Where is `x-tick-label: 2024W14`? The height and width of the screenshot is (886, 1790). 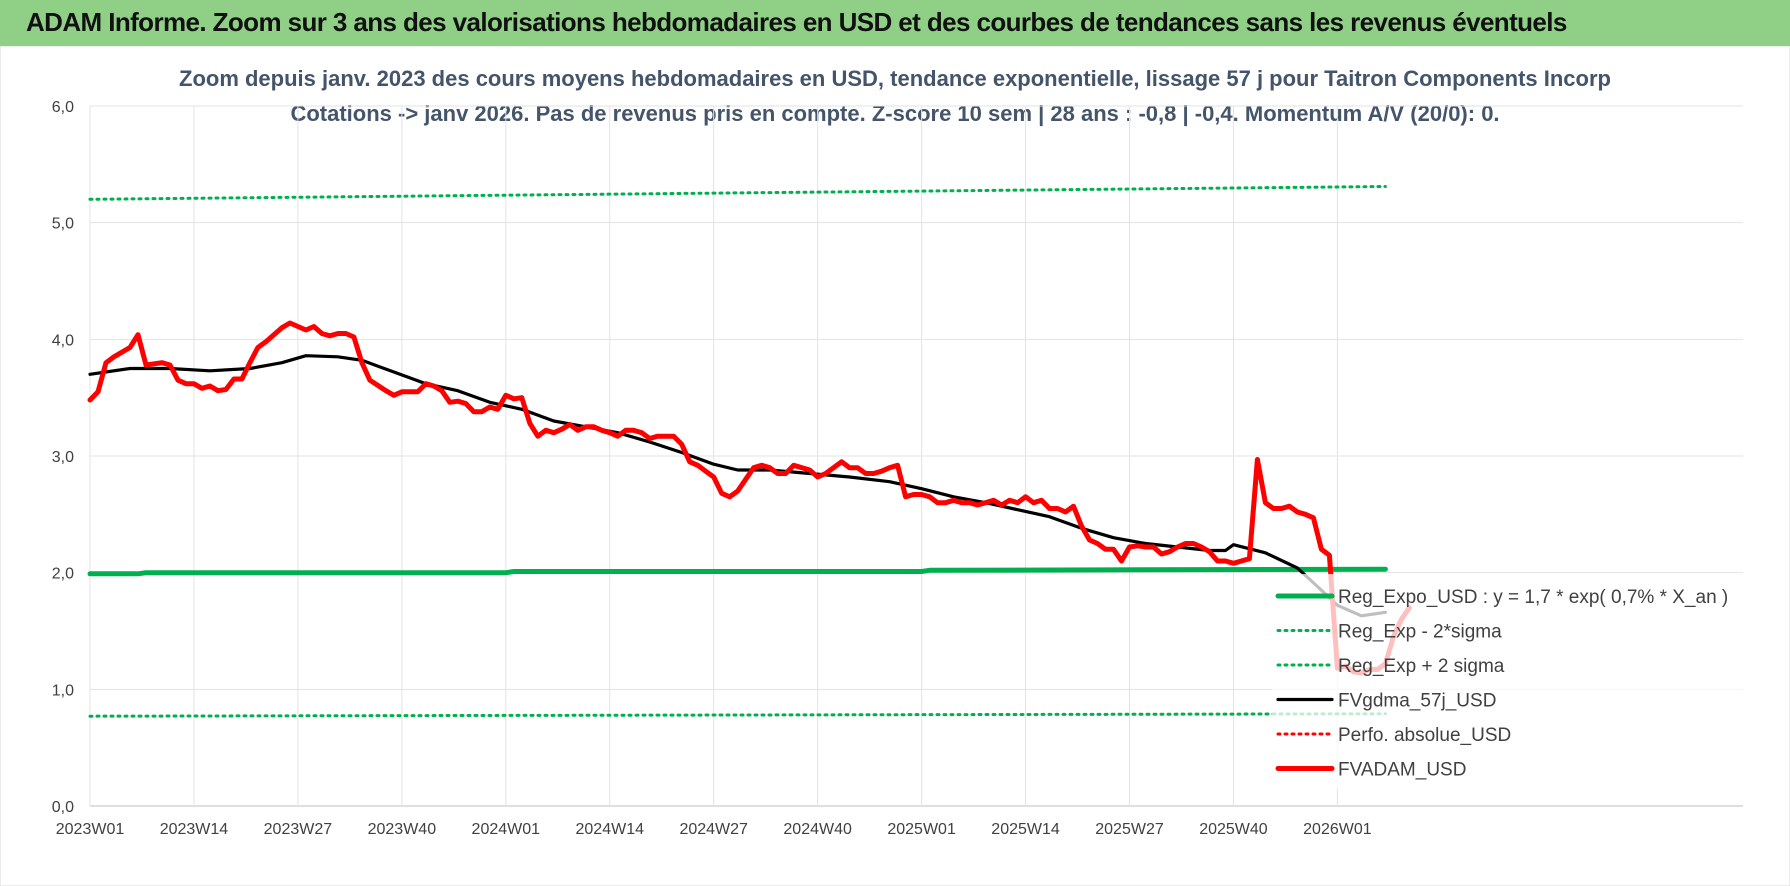 x-tick-label: 2024W14 is located at coordinates (610, 829).